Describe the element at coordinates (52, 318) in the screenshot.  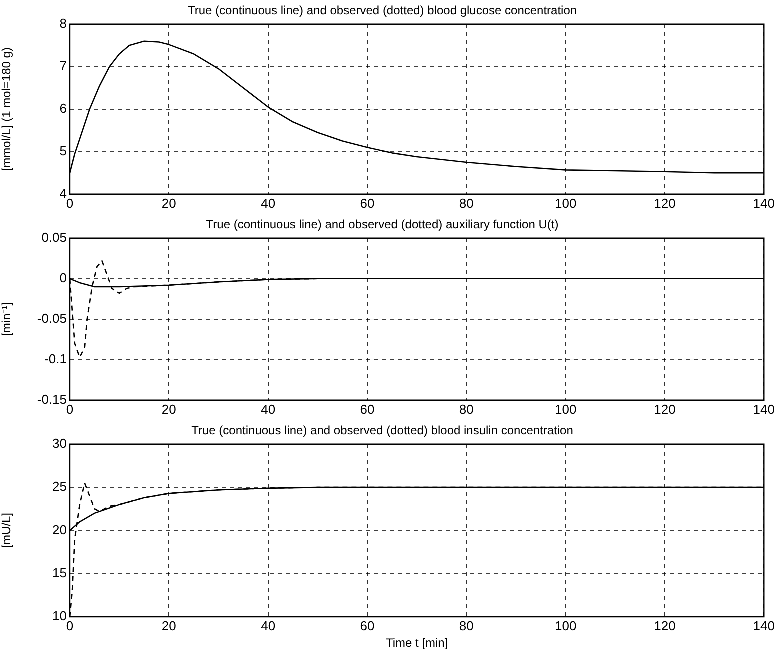
I see `y-tick-label: -0.05` at that location.